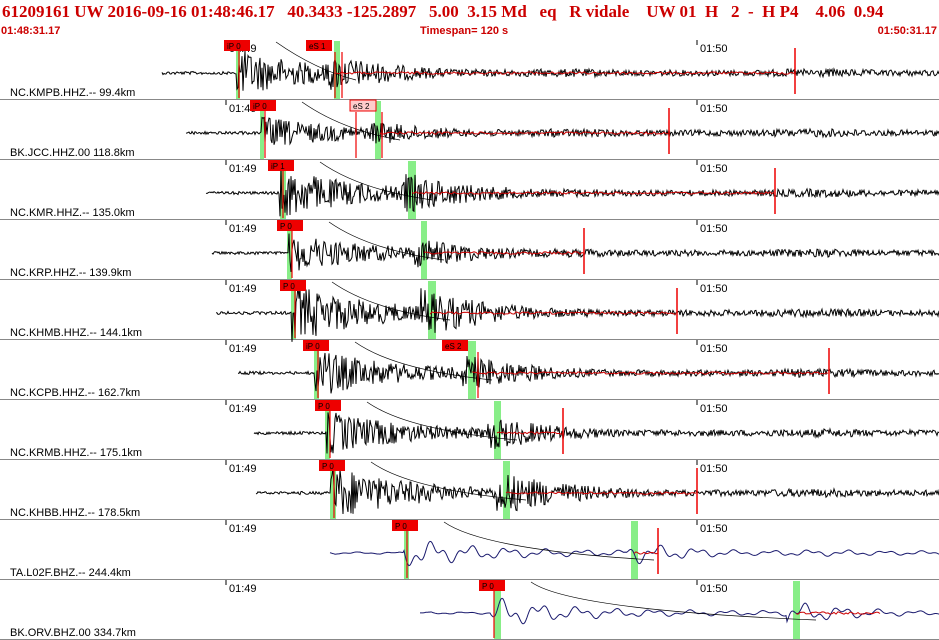 The image size is (939, 640). I want to click on trace-row: 01:49 01:50 P 0 TA.L02F.BHZ.-- 244.4km, so click(469, 550).